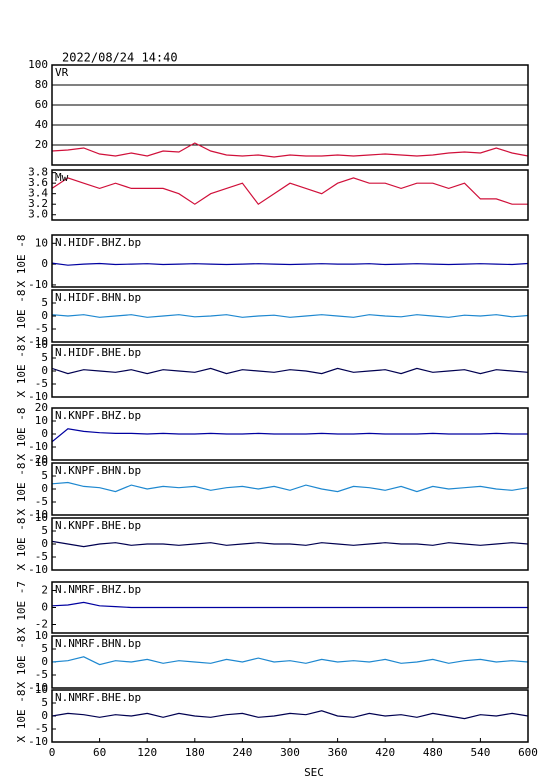 Image resolution: width=554 pixels, height=781 pixels. Describe the element at coordinates (314, 772) in the screenshot. I see `x-axis-label: SEC` at that location.